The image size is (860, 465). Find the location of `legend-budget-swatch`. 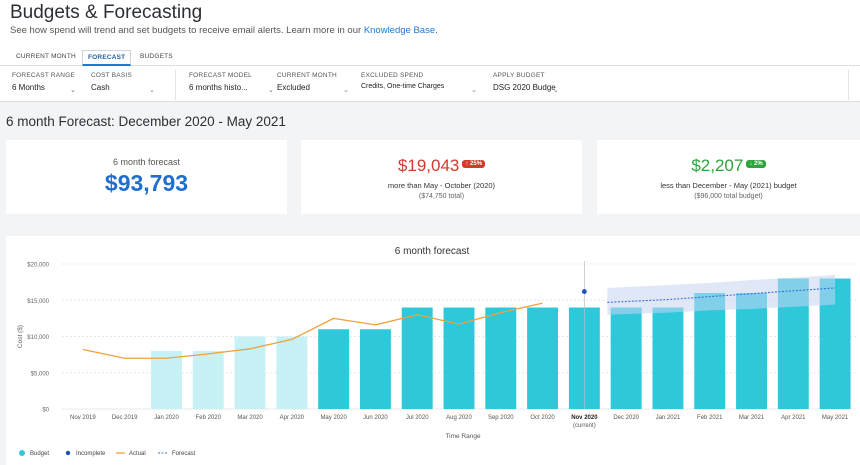

legend-budget-swatch is located at coordinates (22, 453).